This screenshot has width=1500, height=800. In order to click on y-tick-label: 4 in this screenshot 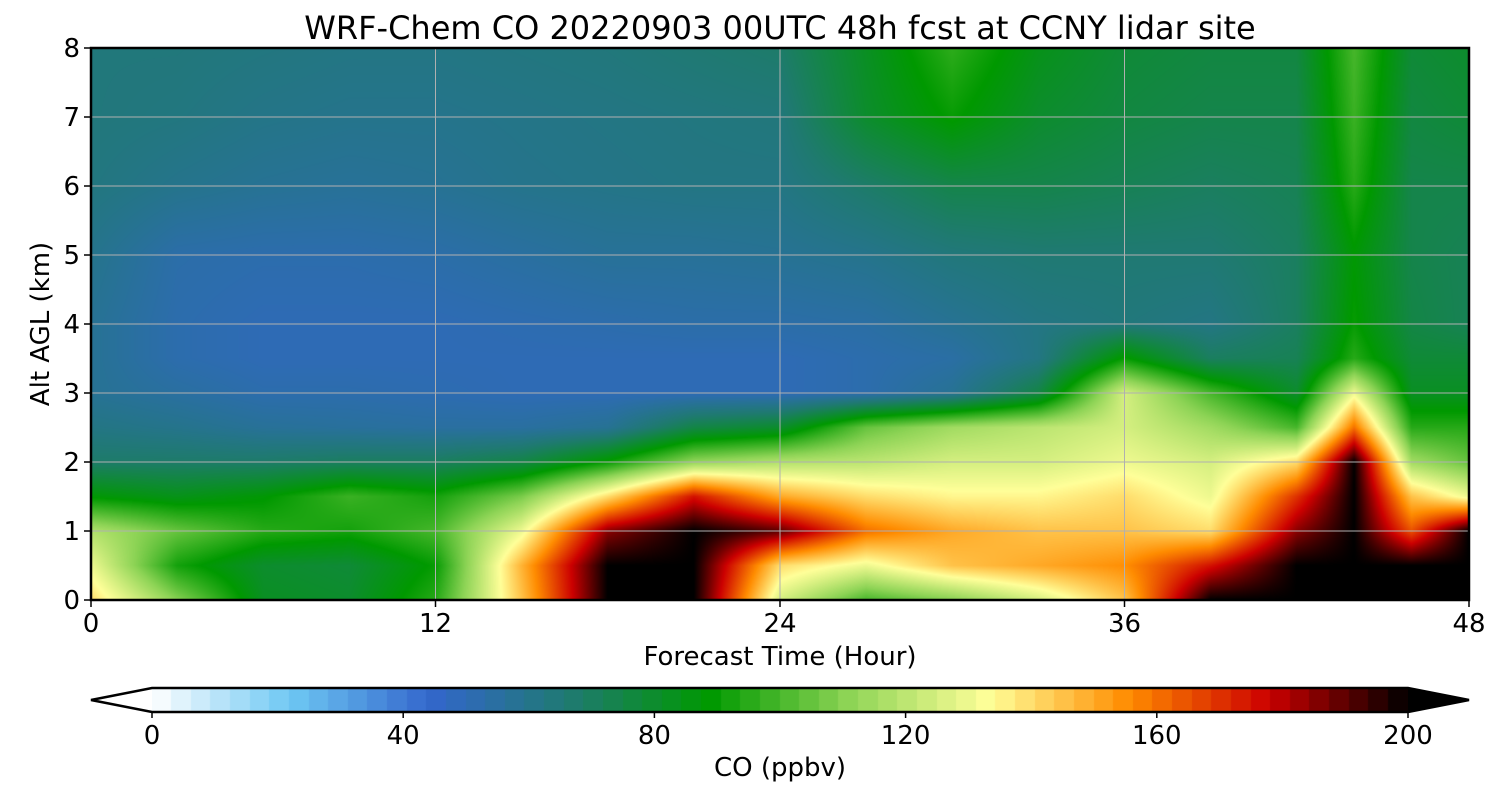, I will do `click(71, 325)`.